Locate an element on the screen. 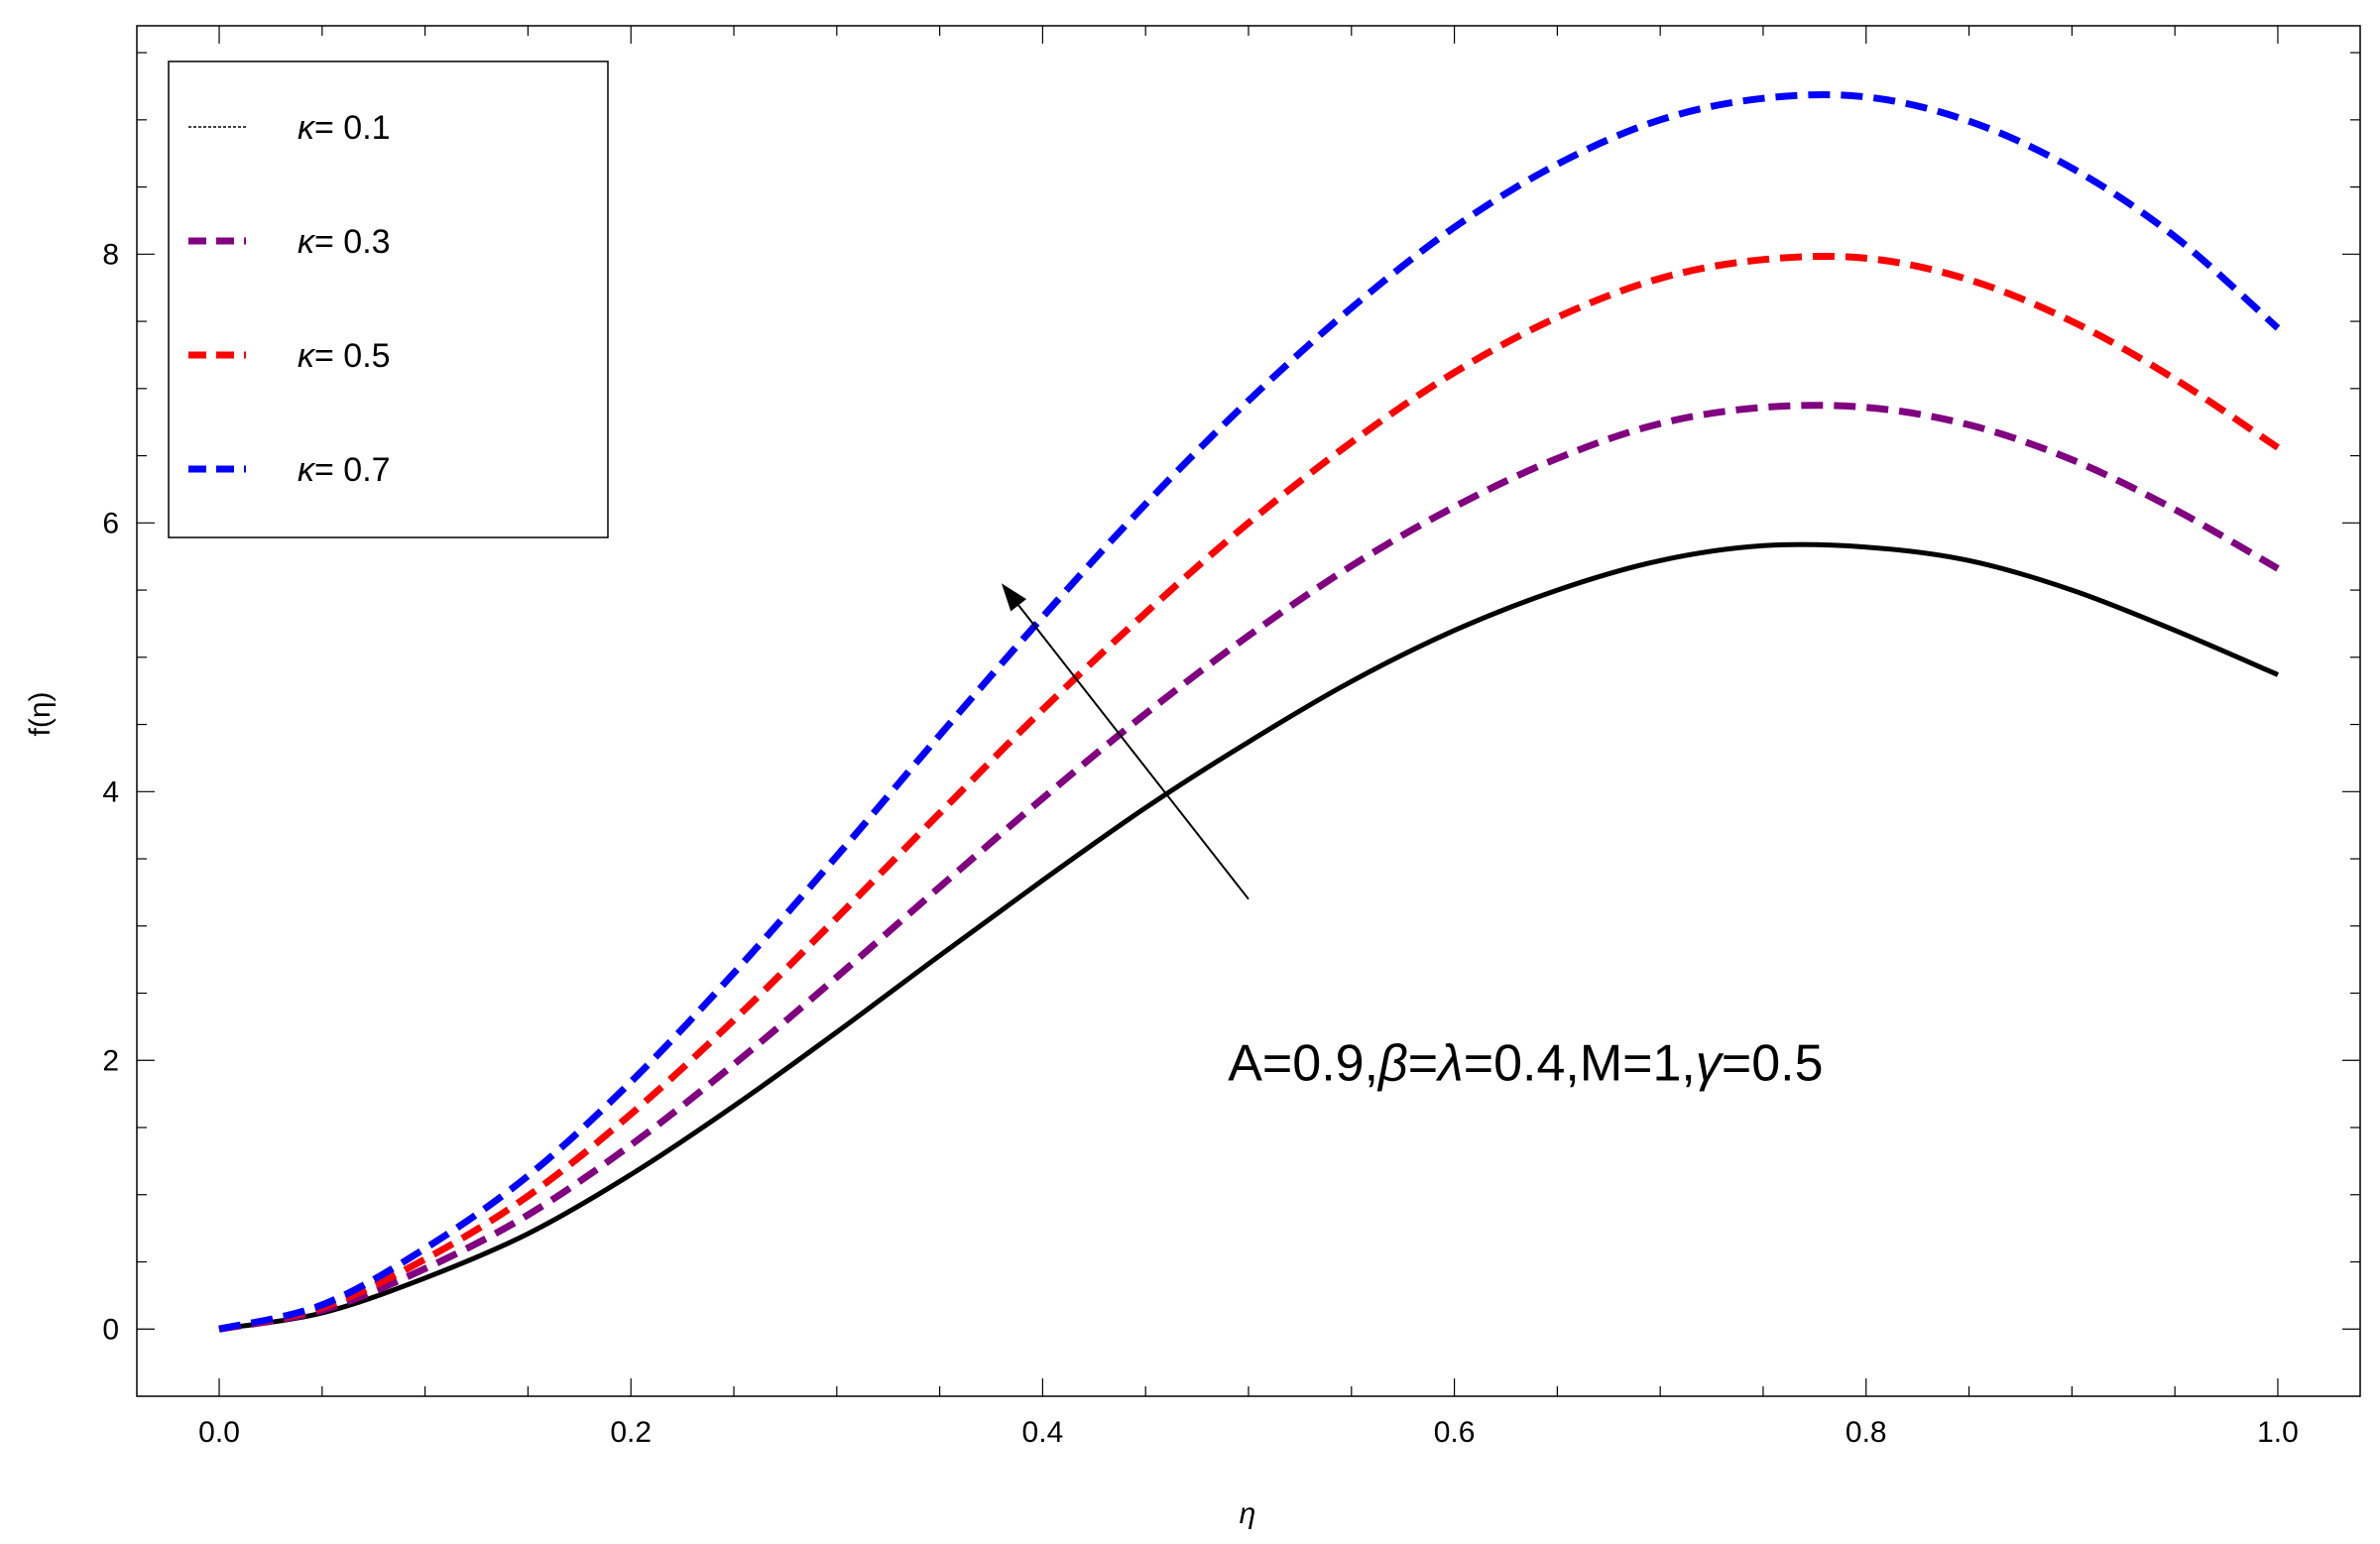  x-tick-label: 0.0 is located at coordinates (219, 1432).